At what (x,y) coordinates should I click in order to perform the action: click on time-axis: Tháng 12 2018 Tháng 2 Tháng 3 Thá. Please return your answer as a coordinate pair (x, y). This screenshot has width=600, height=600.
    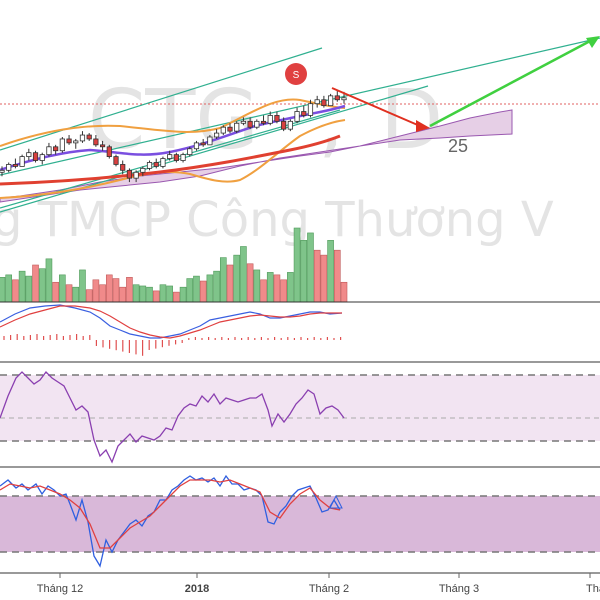
    Looking at the image, I should click on (318, 584).